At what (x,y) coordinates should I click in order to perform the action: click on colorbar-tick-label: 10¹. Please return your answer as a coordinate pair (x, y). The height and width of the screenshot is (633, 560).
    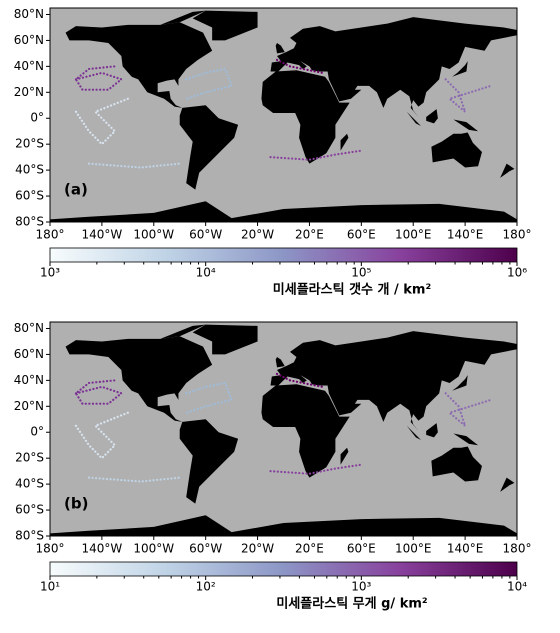
    Looking at the image, I should click on (50, 587).